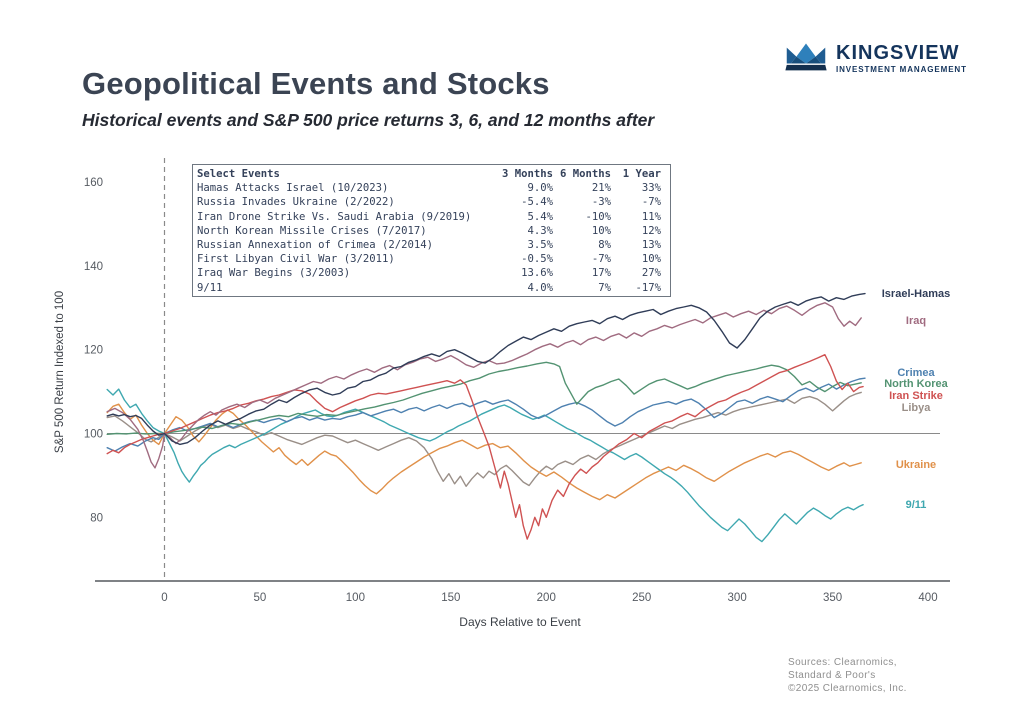 This screenshot has width=1024, height=721. What do you see at coordinates (60, 372) in the screenshot?
I see `y-axis-title: S&P 500 Return Indexed to 100` at bounding box center [60, 372].